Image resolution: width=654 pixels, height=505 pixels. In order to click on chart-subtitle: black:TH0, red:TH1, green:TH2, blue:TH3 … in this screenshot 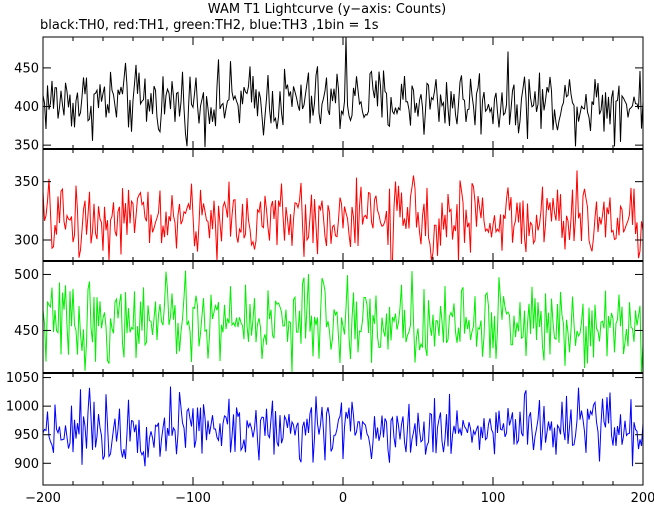, I will do `click(209, 25)`.